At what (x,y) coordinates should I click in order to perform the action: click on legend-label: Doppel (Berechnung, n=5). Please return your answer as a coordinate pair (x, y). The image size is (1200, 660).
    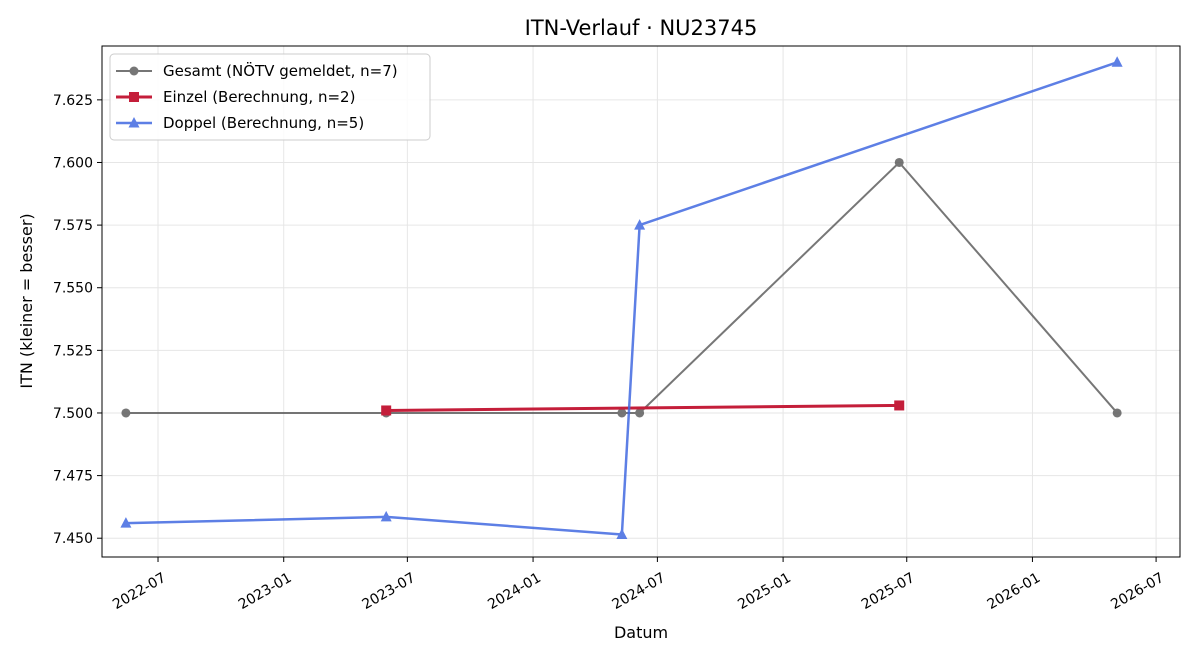
    Looking at the image, I should click on (263, 123).